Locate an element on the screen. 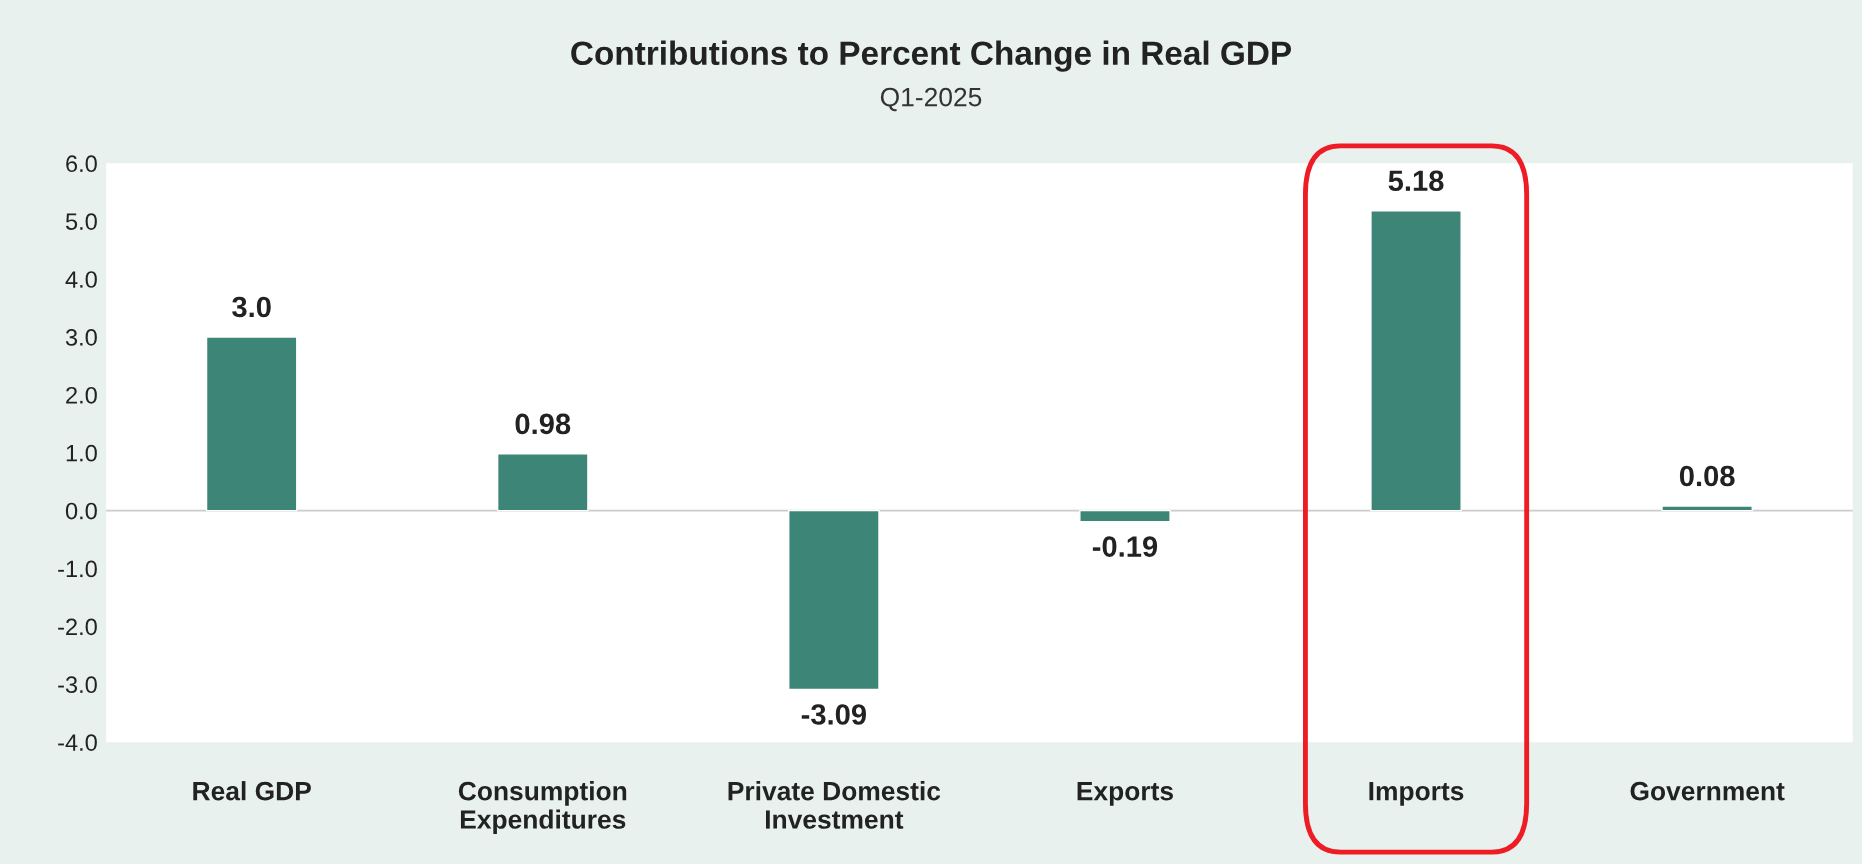 The width and height of the screenshot is (1862, 864). y-tick-label: 3.0 is located at coordinates (81, 337).